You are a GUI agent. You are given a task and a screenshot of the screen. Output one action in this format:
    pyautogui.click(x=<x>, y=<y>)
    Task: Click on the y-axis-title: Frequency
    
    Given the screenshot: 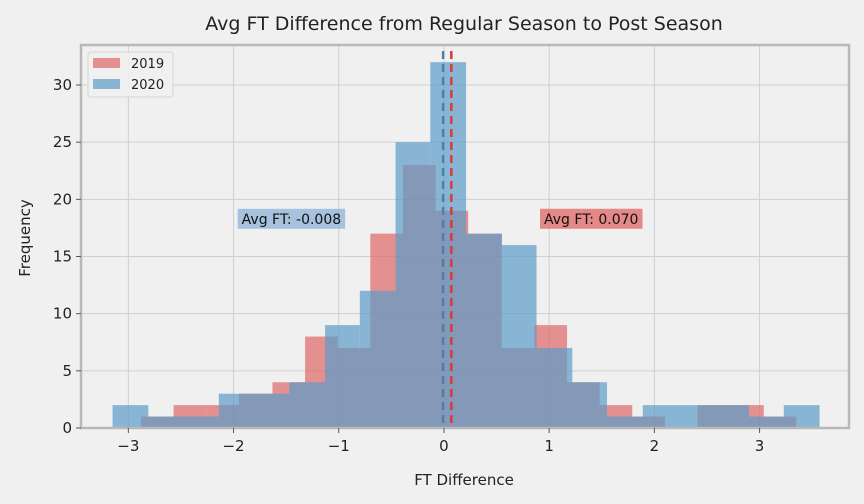 What is the action you would take?
    pyautogui.click(x=25, y=238)
    